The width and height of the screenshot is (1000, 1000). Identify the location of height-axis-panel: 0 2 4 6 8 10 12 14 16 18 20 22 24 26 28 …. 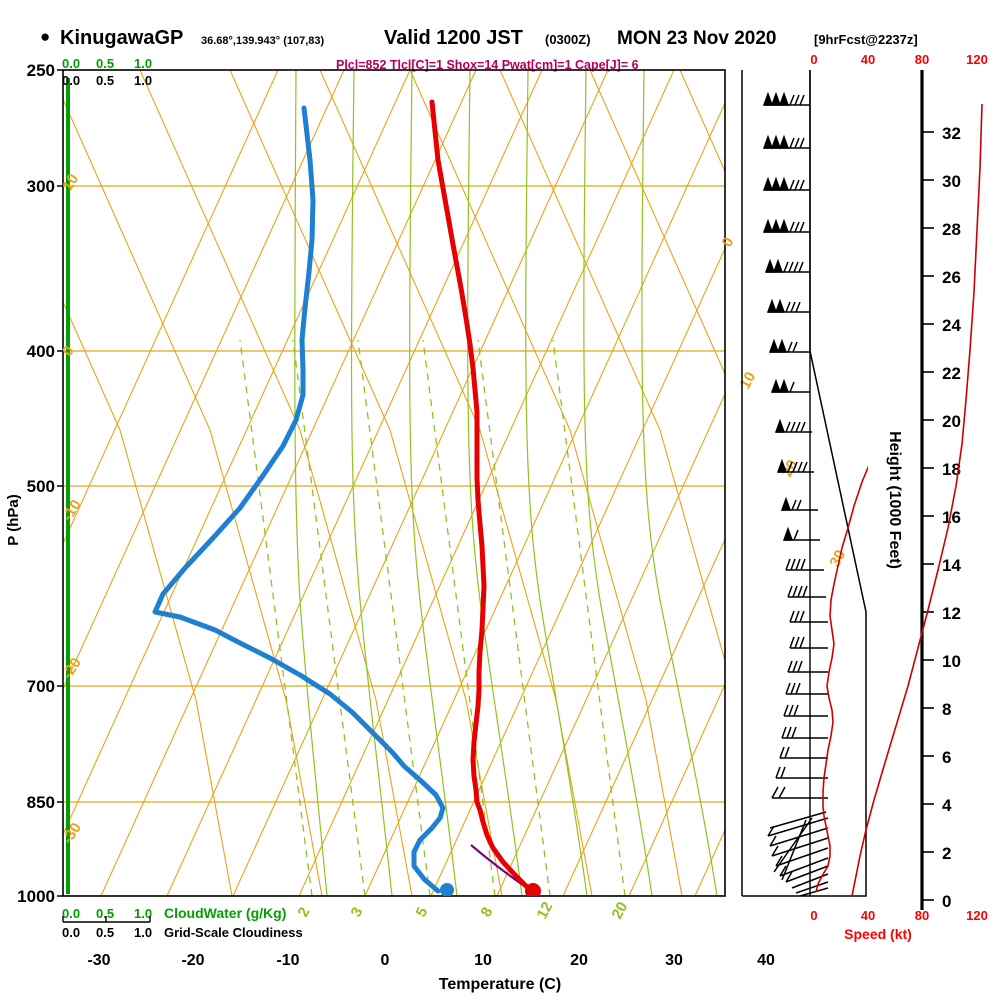
(917, 490).